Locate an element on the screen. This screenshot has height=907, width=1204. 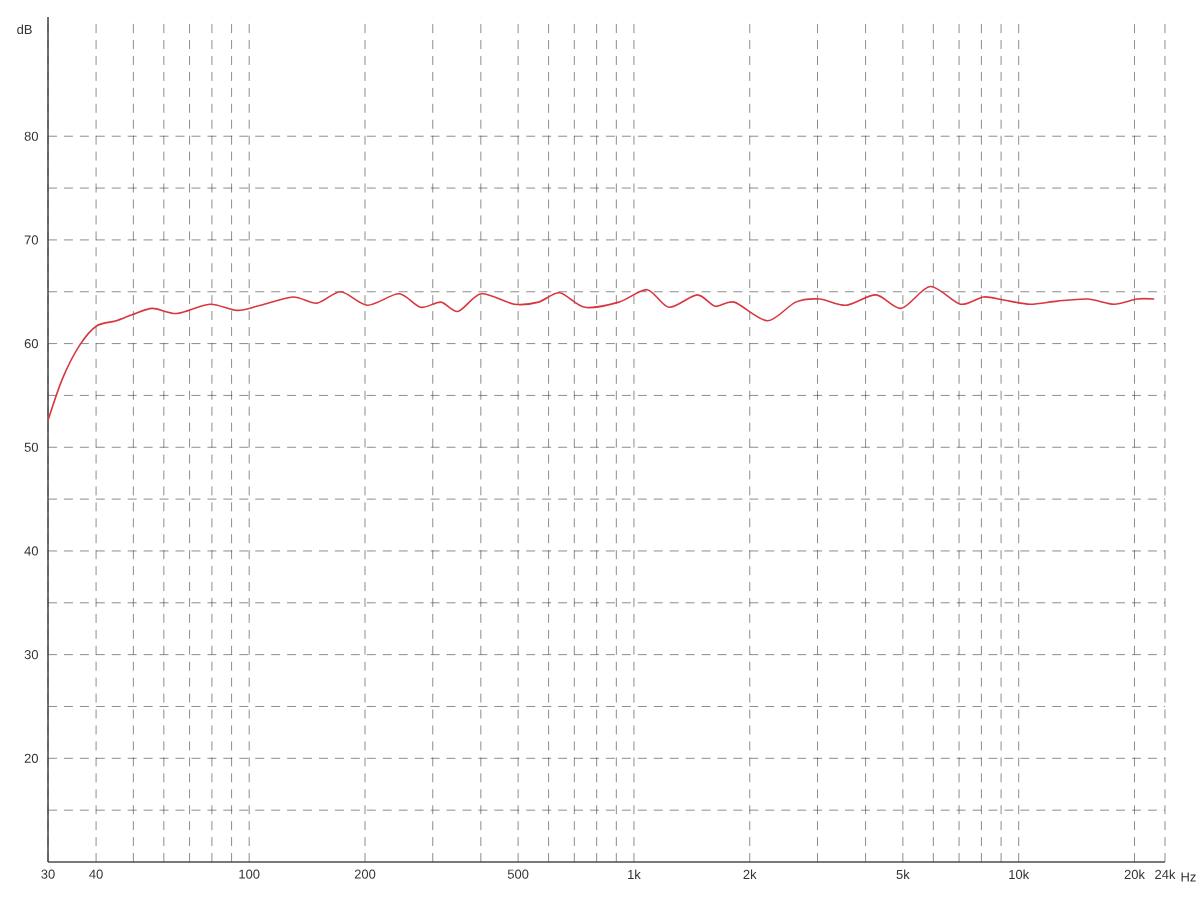
x-tick-label: 30 is located at coordinates (48, 874).